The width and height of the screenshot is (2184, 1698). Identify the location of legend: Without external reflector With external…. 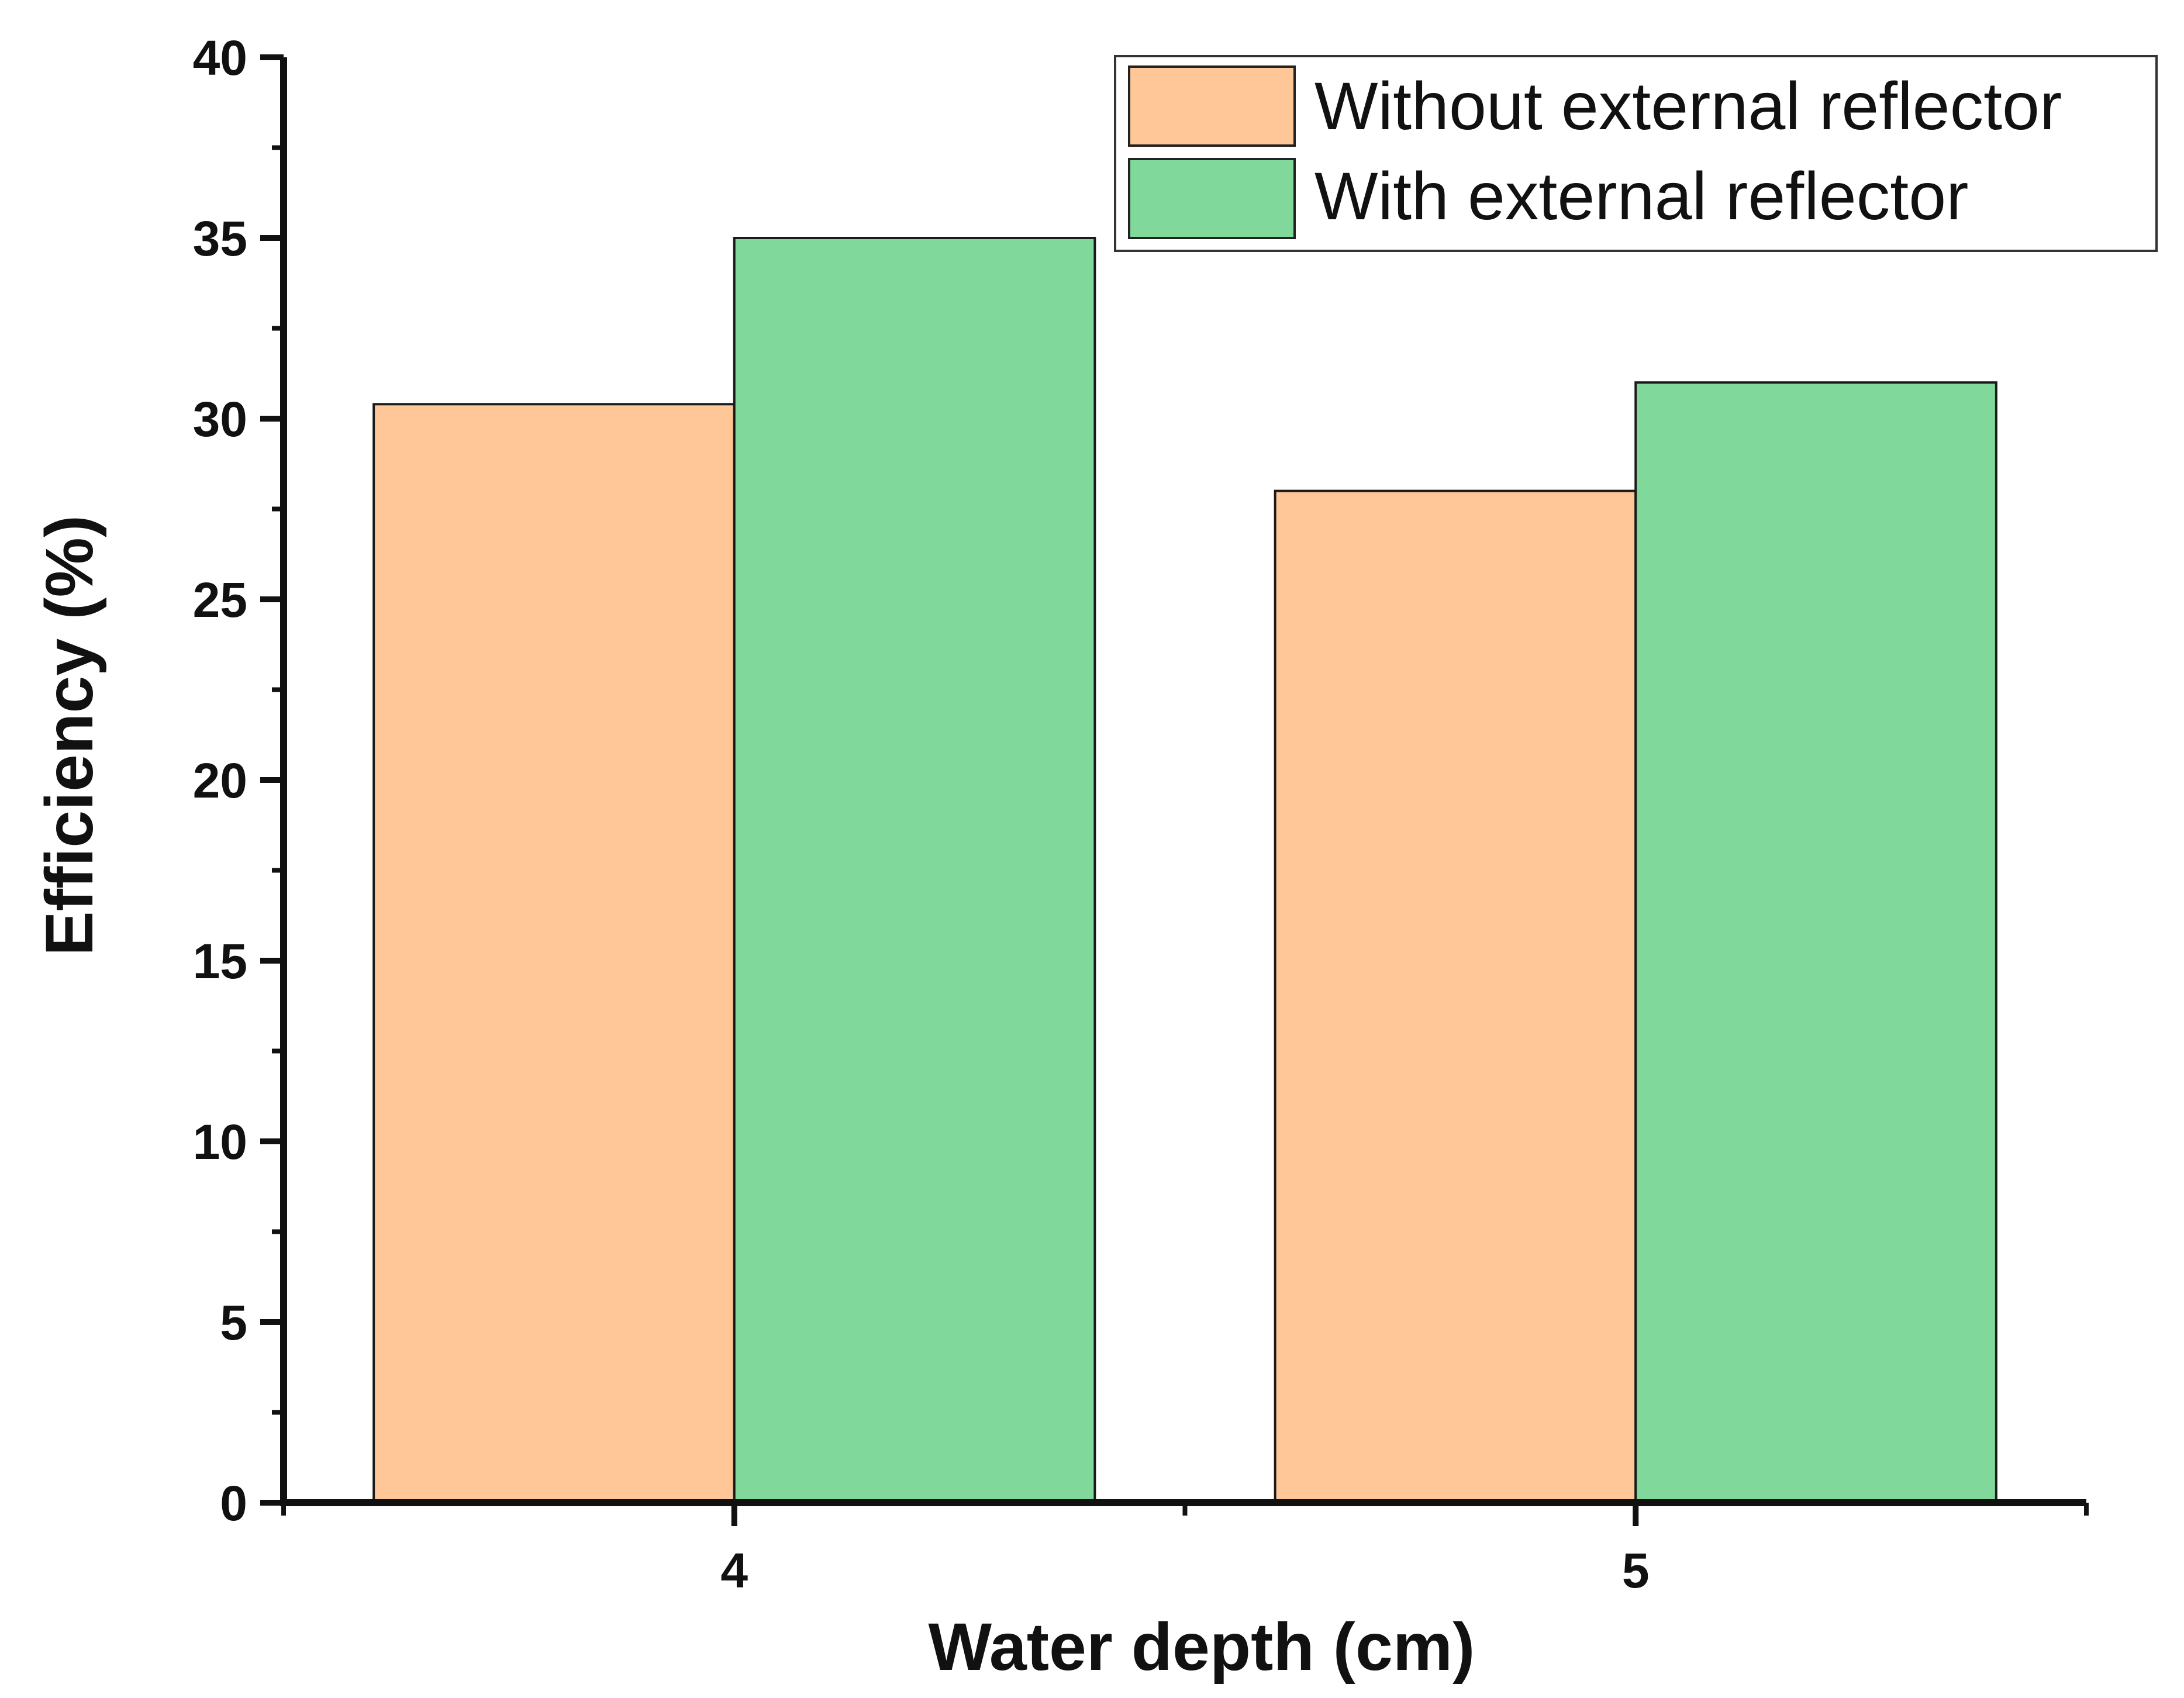
(1636, 153).